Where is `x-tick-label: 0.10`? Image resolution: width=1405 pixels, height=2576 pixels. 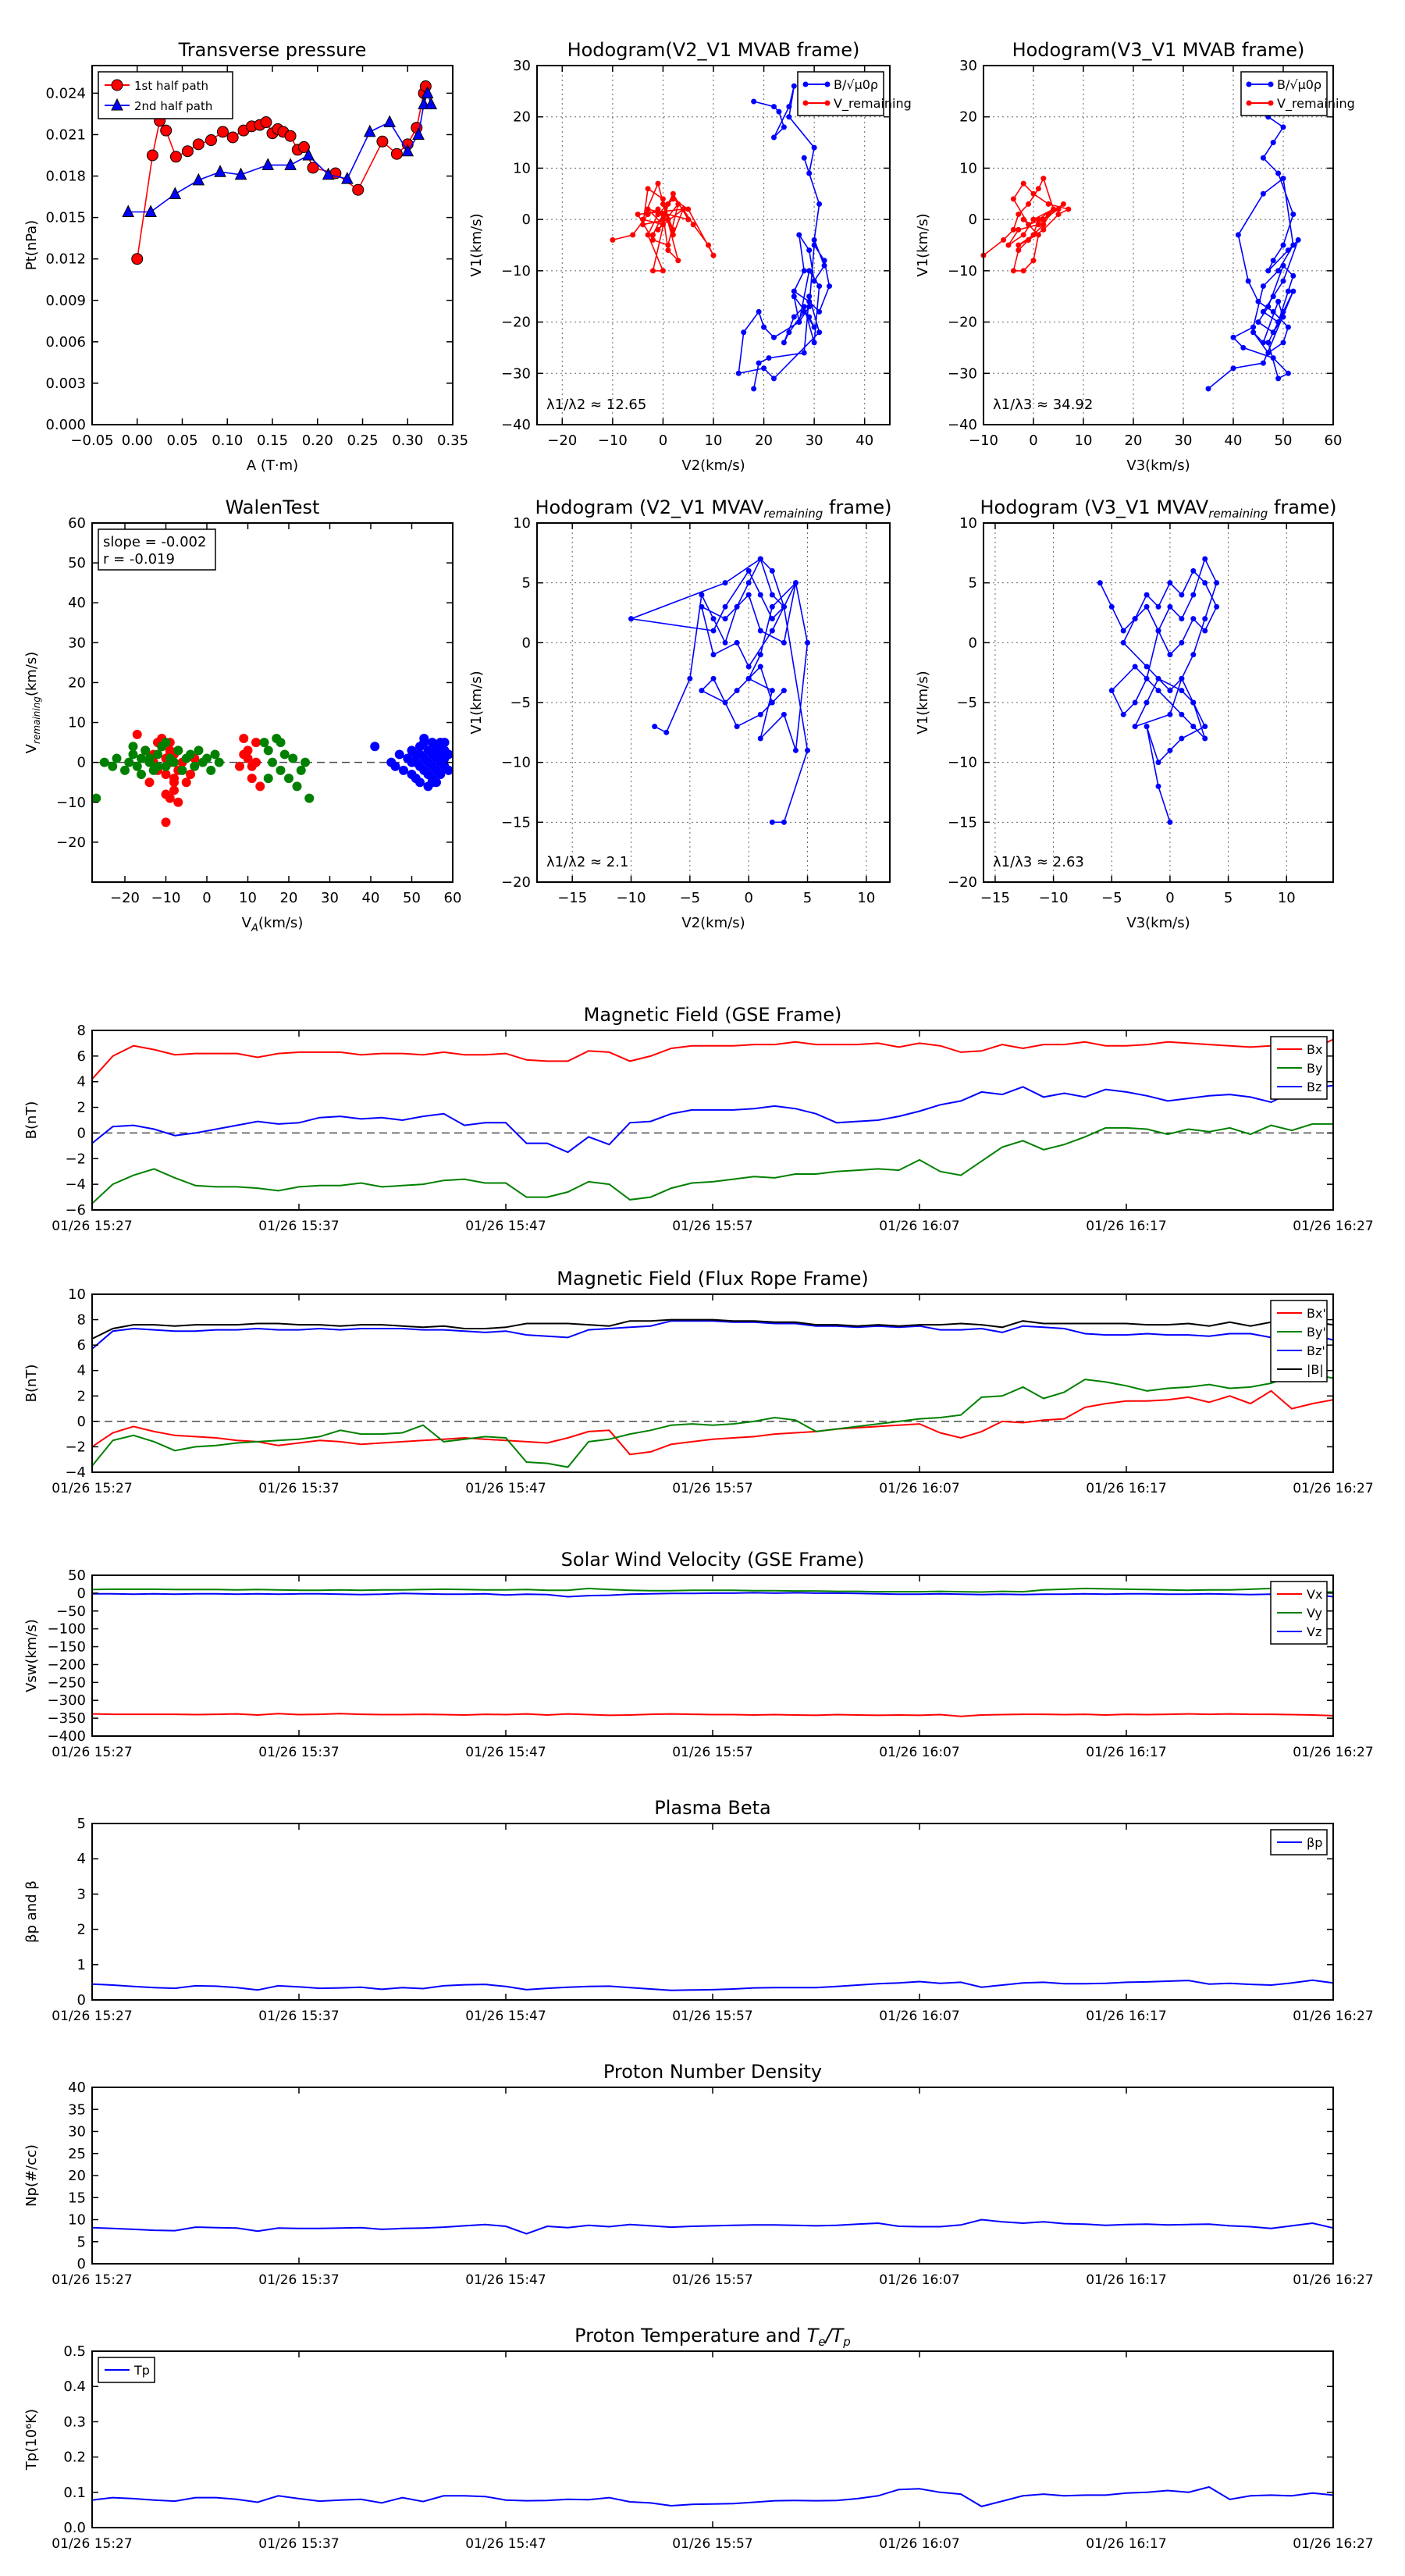
x-tick-label: 0.10 is located at coordinates (227, 440).